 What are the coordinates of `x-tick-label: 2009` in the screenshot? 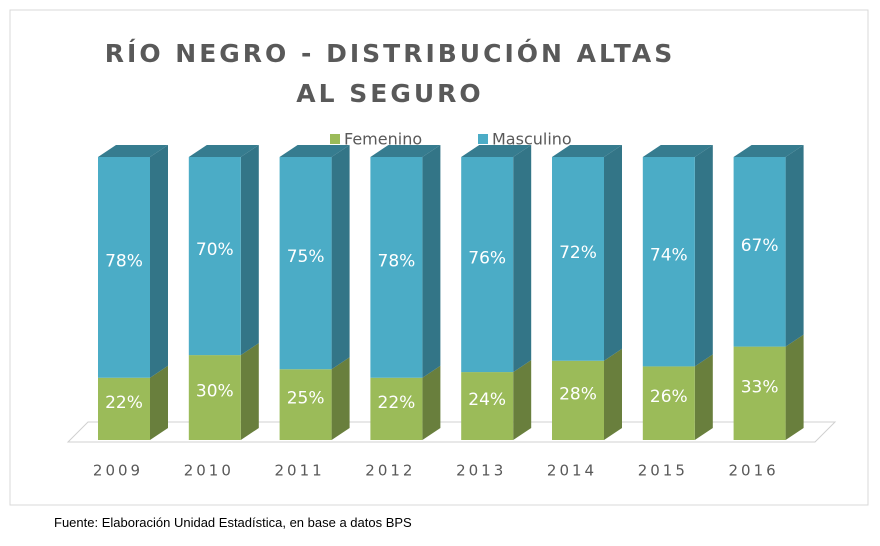 It's located at (118, 471).